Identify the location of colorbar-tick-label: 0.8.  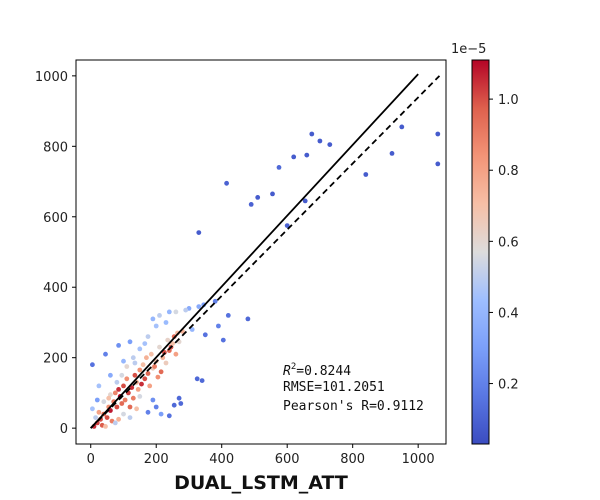
(508, 171).